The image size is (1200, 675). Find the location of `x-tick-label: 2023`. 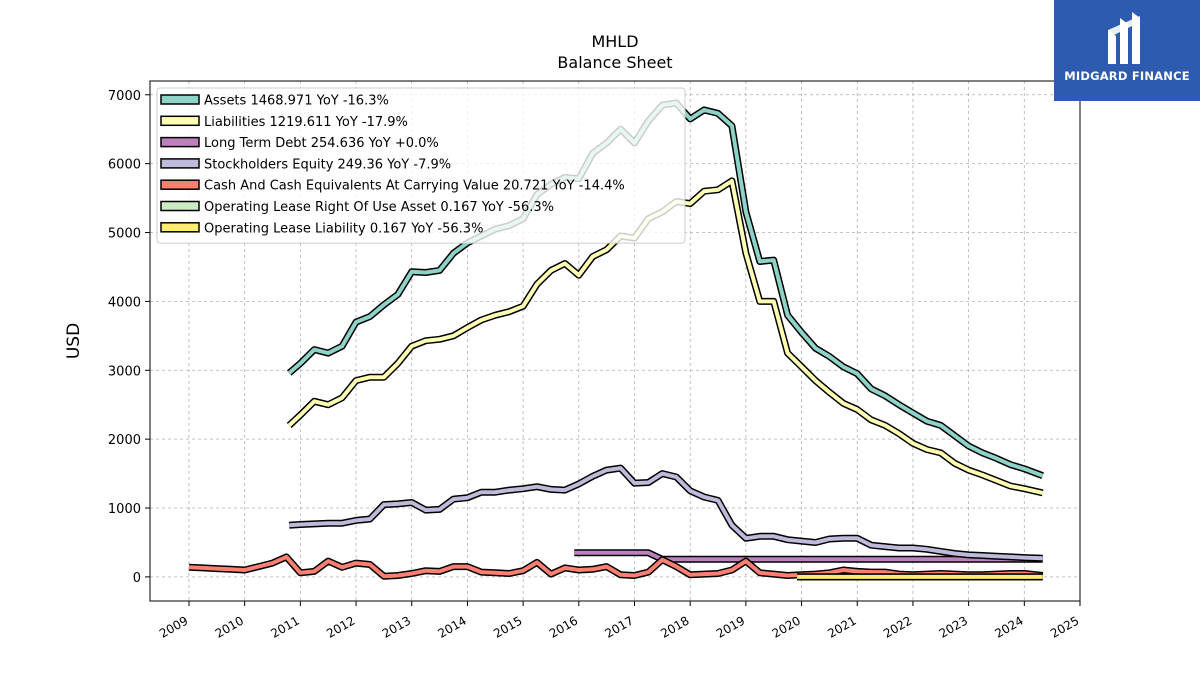

x-tick-label: 2023 is located at coordinates (953, 626).